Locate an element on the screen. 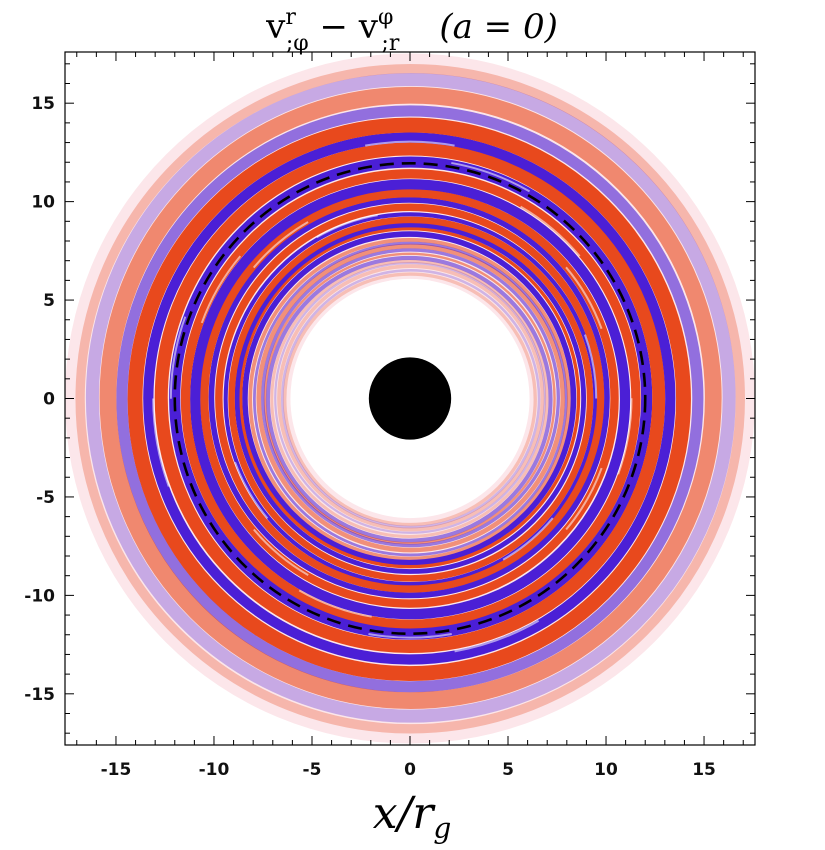  x-tick-label: 15 is located at coordinates (704, 770).